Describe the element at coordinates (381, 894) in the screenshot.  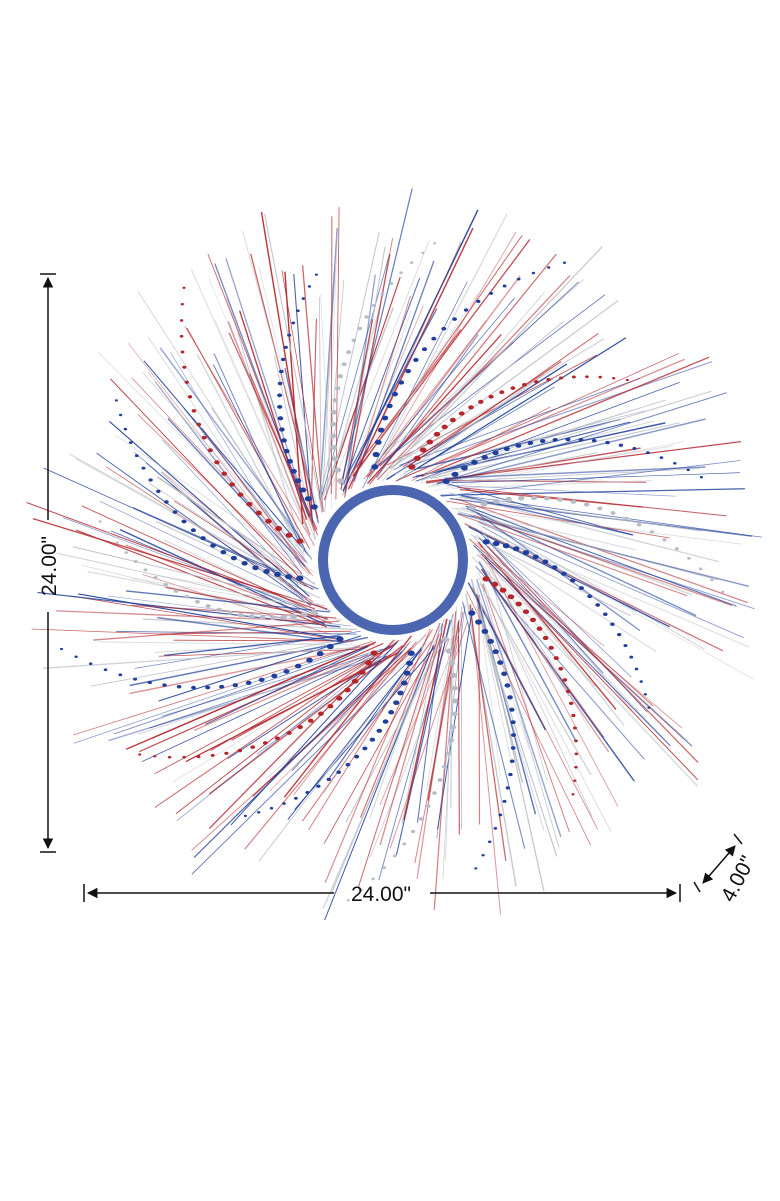
I see `width-label: 24.00"` at that location.